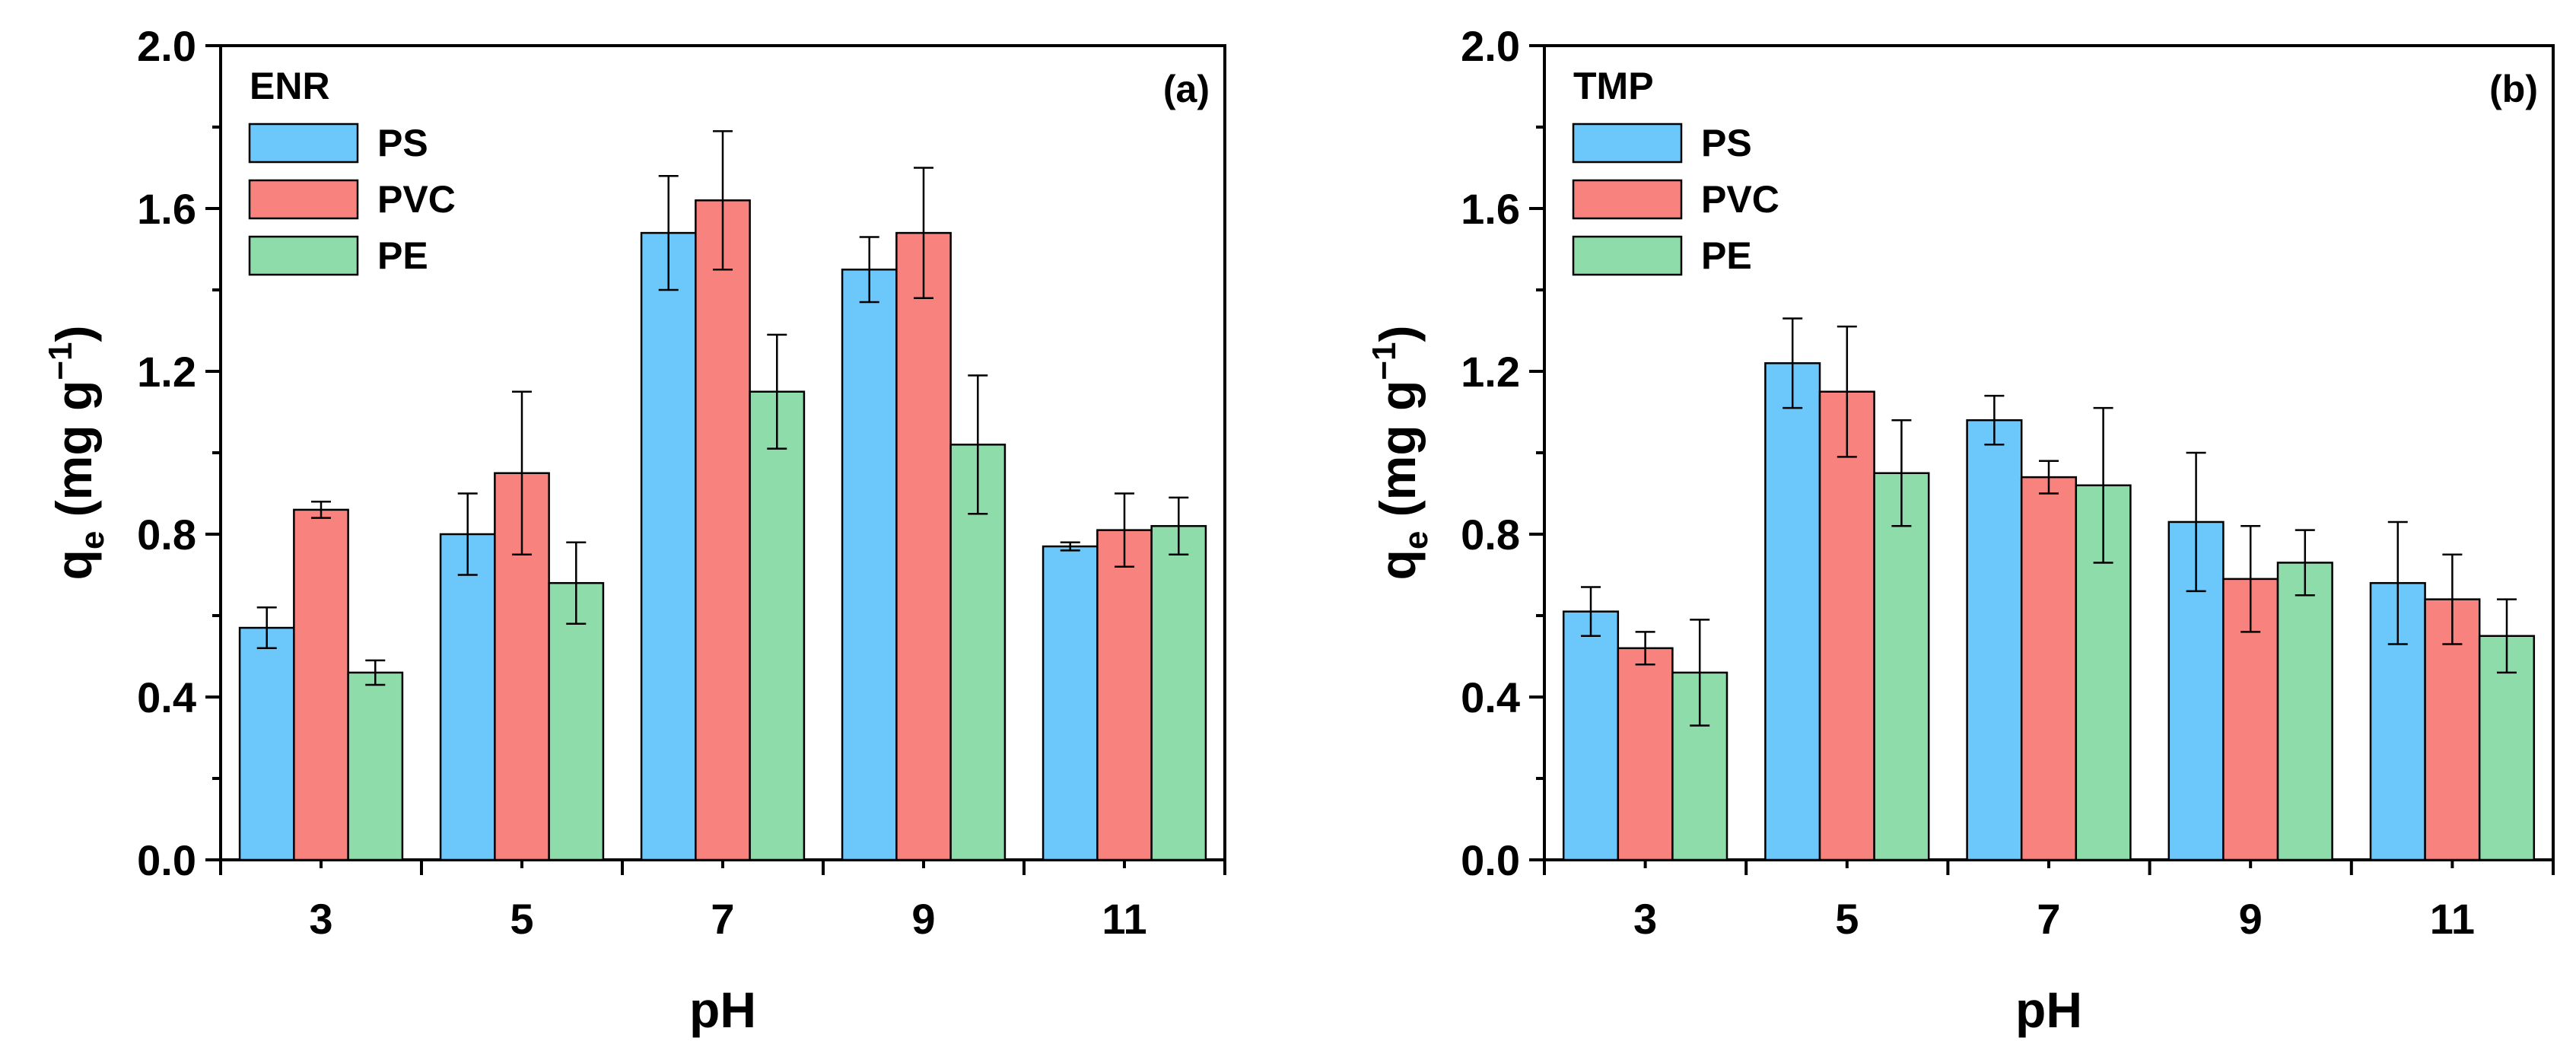  Describe the element at coordinates (1187, 89) in the screenshot. I see `panel-label: (a)` at that location.